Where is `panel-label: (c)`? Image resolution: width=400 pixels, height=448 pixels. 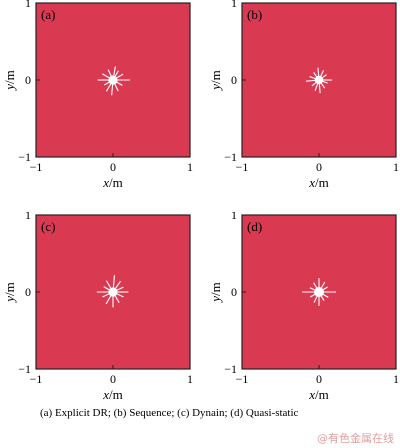
panel-label: (c) is located at coordinates (48, 226).